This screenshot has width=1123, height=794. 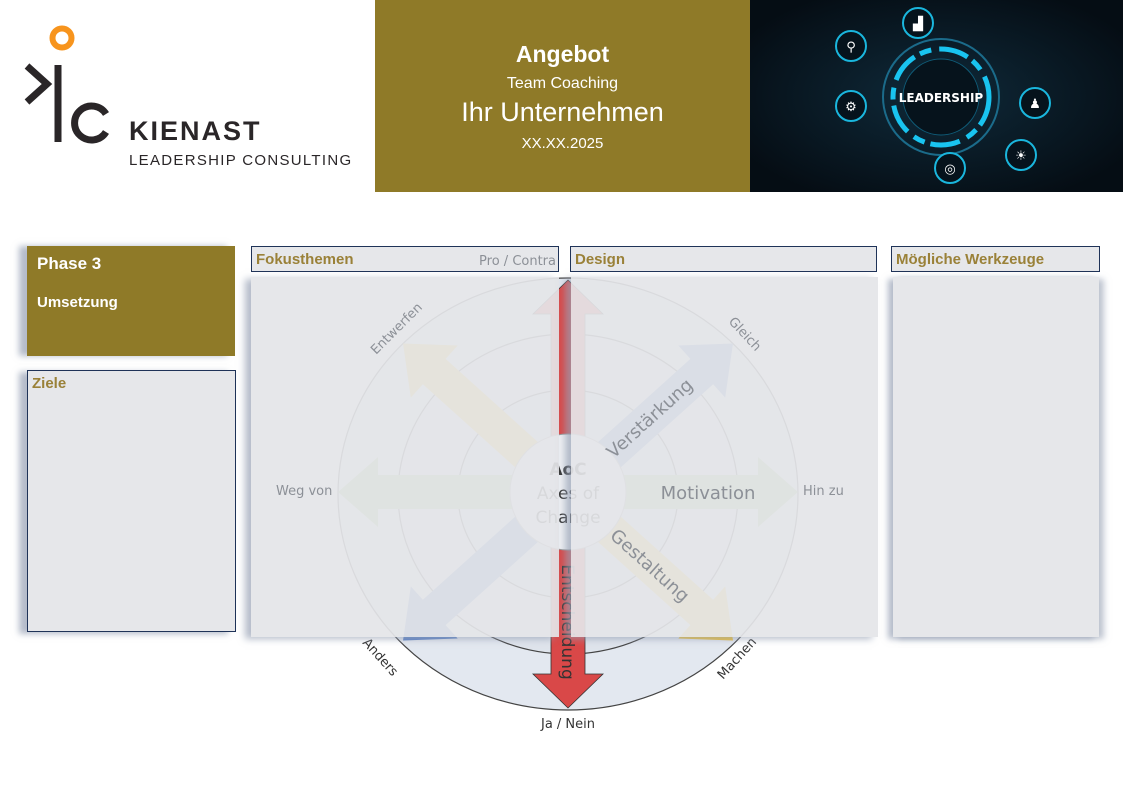 I want to click on fokusthemen-content, so click(x=405, y=457).